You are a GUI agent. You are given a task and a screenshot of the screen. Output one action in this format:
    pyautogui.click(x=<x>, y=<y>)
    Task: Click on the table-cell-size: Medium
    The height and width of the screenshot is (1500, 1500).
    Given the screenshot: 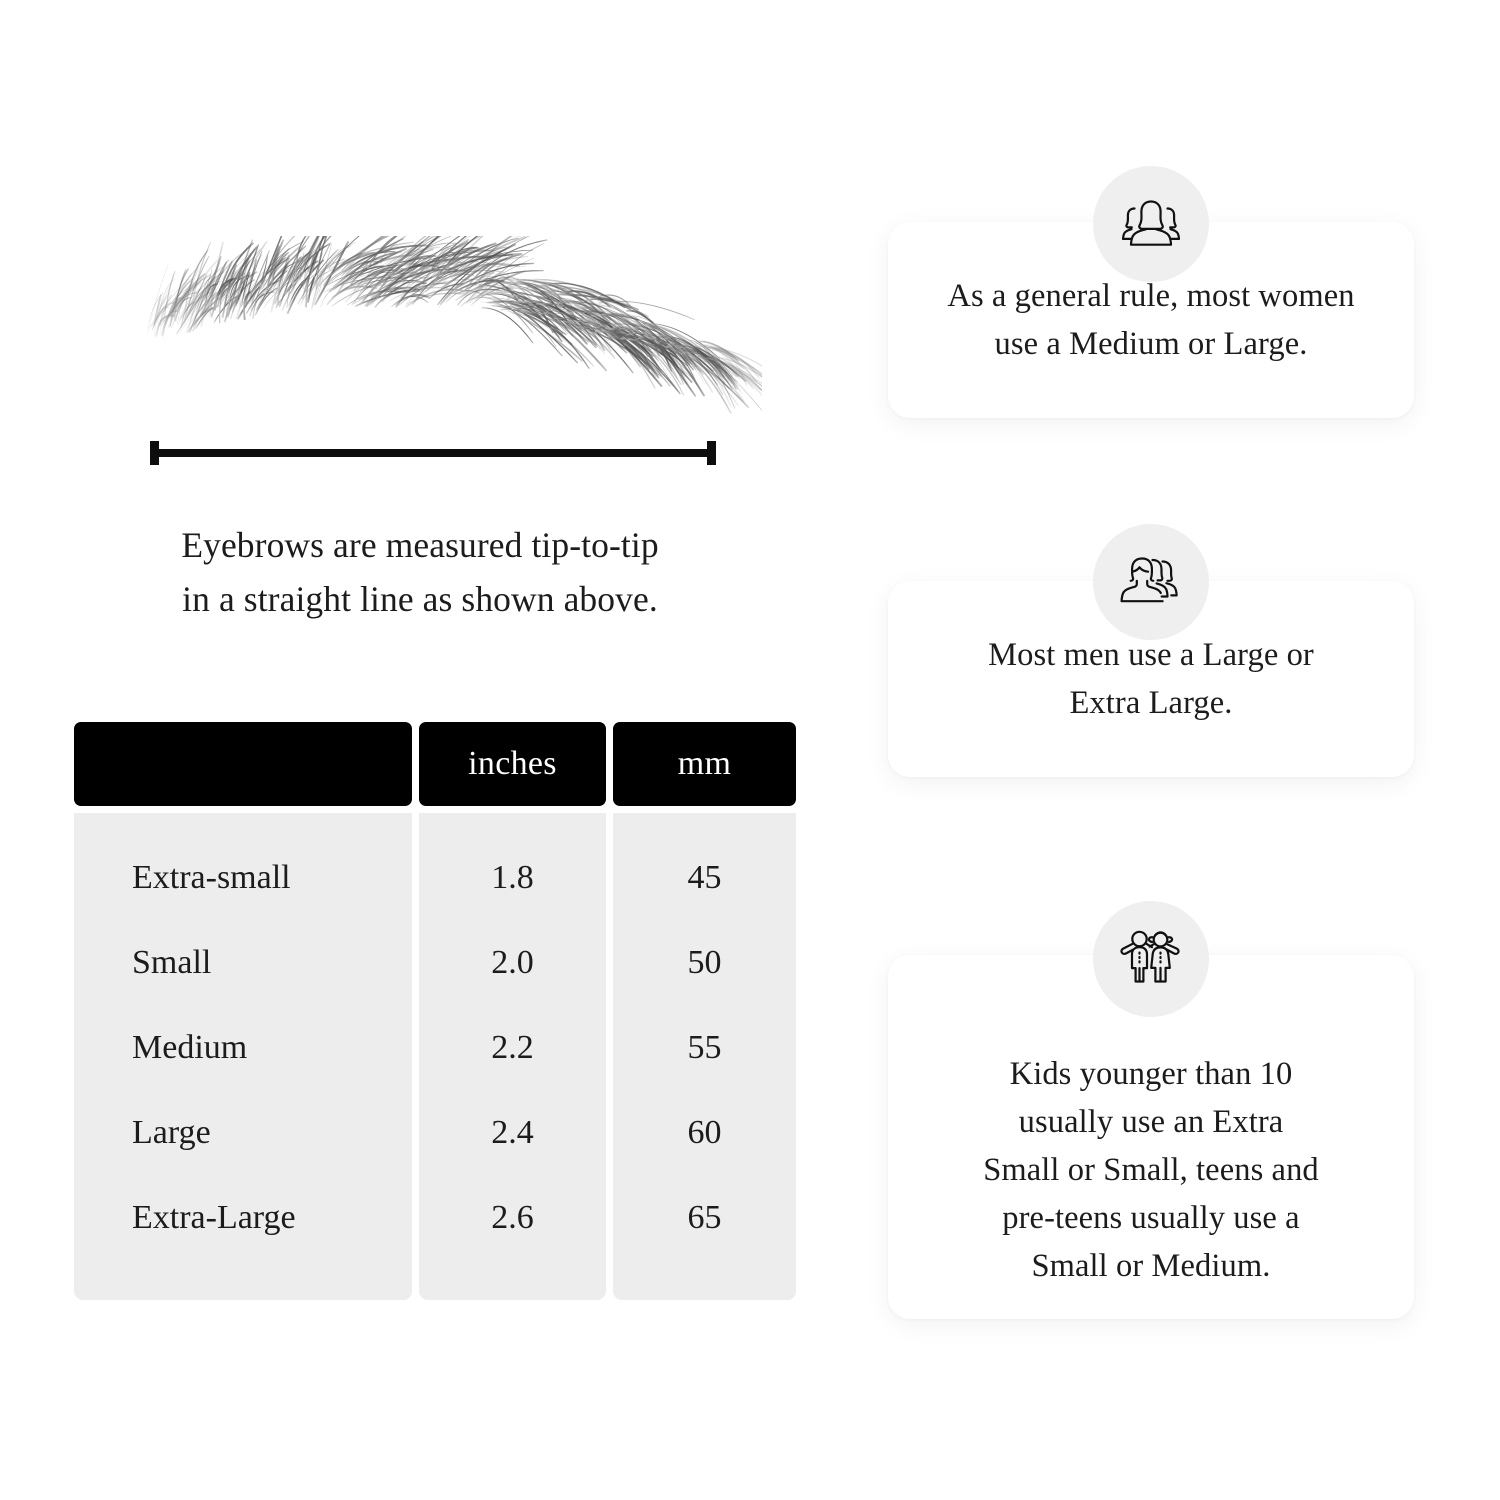 What is the action you would take?
    pyautogui.click(x=190, y=1047)
    